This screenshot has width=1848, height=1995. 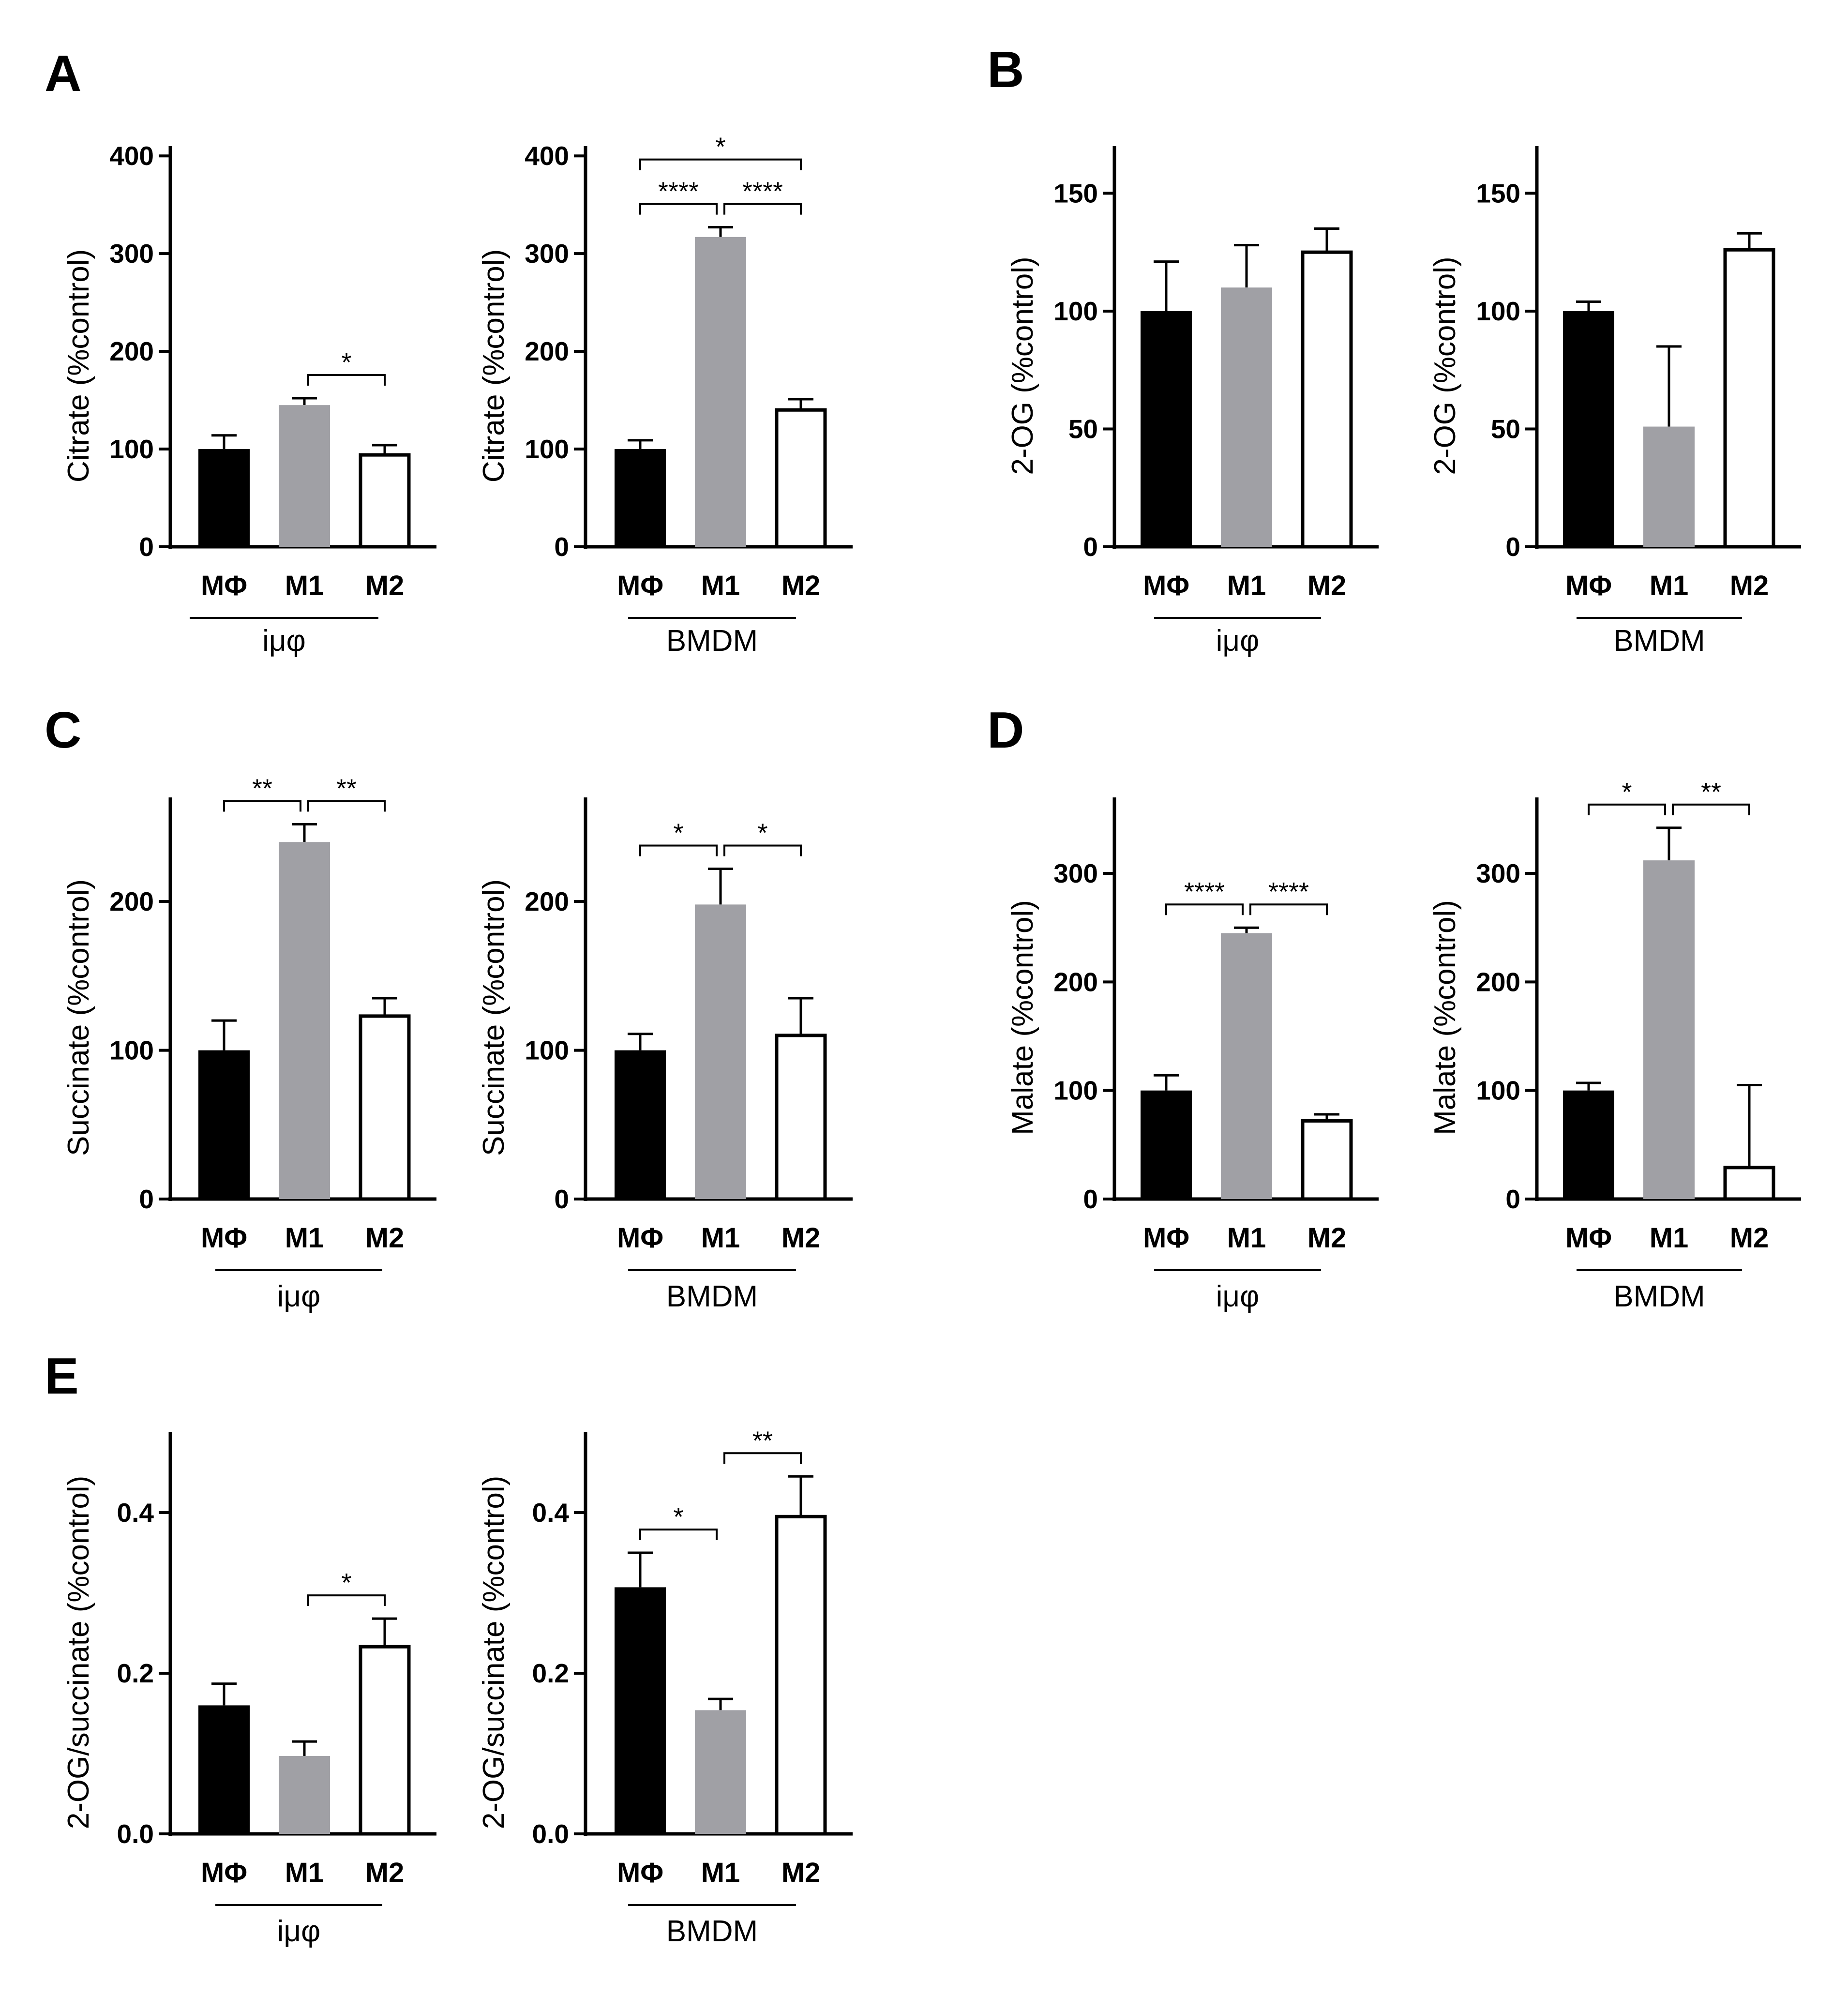 What do you see at coordinates (1614, 402) in the screenshot?
I see `chart-b2: 0 50 100 150 2-OG (%control) MΦ M1 M2 BMDM` at bounding box center [1614, 402].